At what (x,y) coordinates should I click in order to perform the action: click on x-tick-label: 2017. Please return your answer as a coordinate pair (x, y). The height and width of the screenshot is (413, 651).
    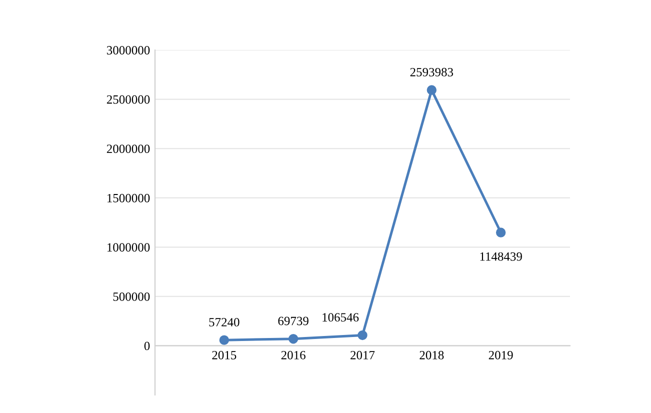
    Looking at the image, I should click on (362, 355).